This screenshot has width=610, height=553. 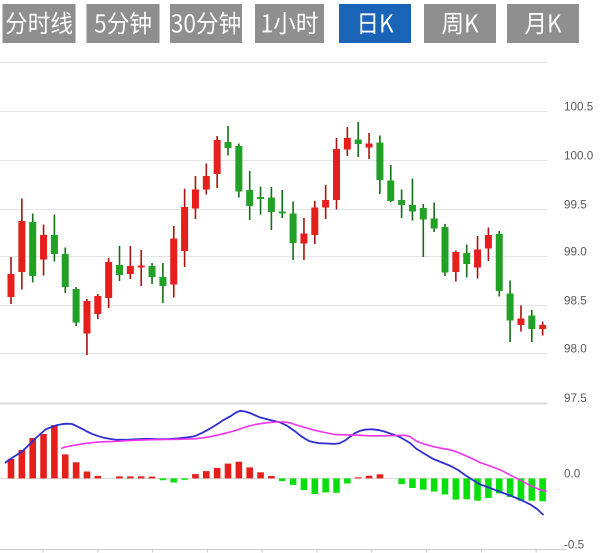 What do you see at coordinates (572, 474) in the screenshot?
I see `svg-text: 0.0` at bounding box center [572, 474].